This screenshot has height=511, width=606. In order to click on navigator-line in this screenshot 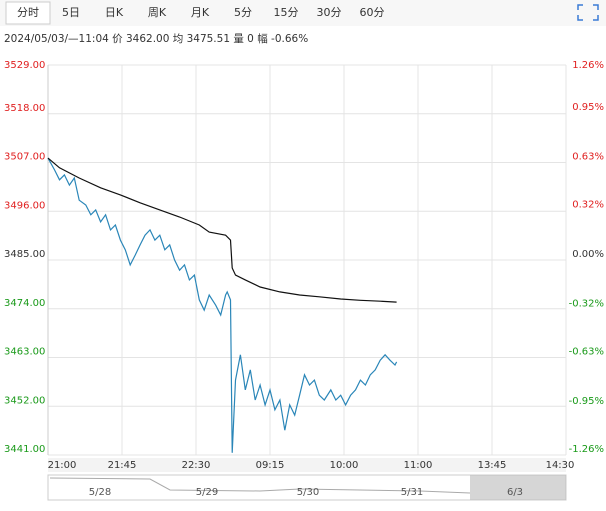, I will do `click(260, 485)`.